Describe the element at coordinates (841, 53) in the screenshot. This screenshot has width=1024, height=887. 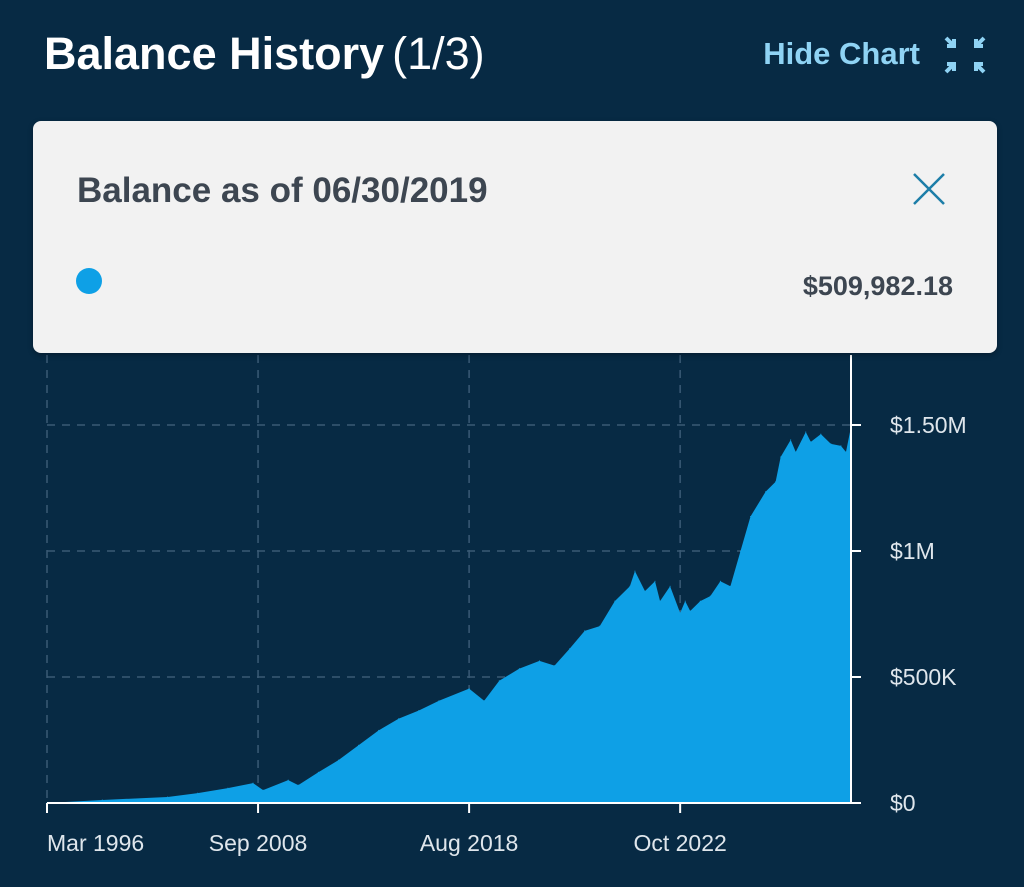
I see `hide-chart-button: Hide Chart` at that location.